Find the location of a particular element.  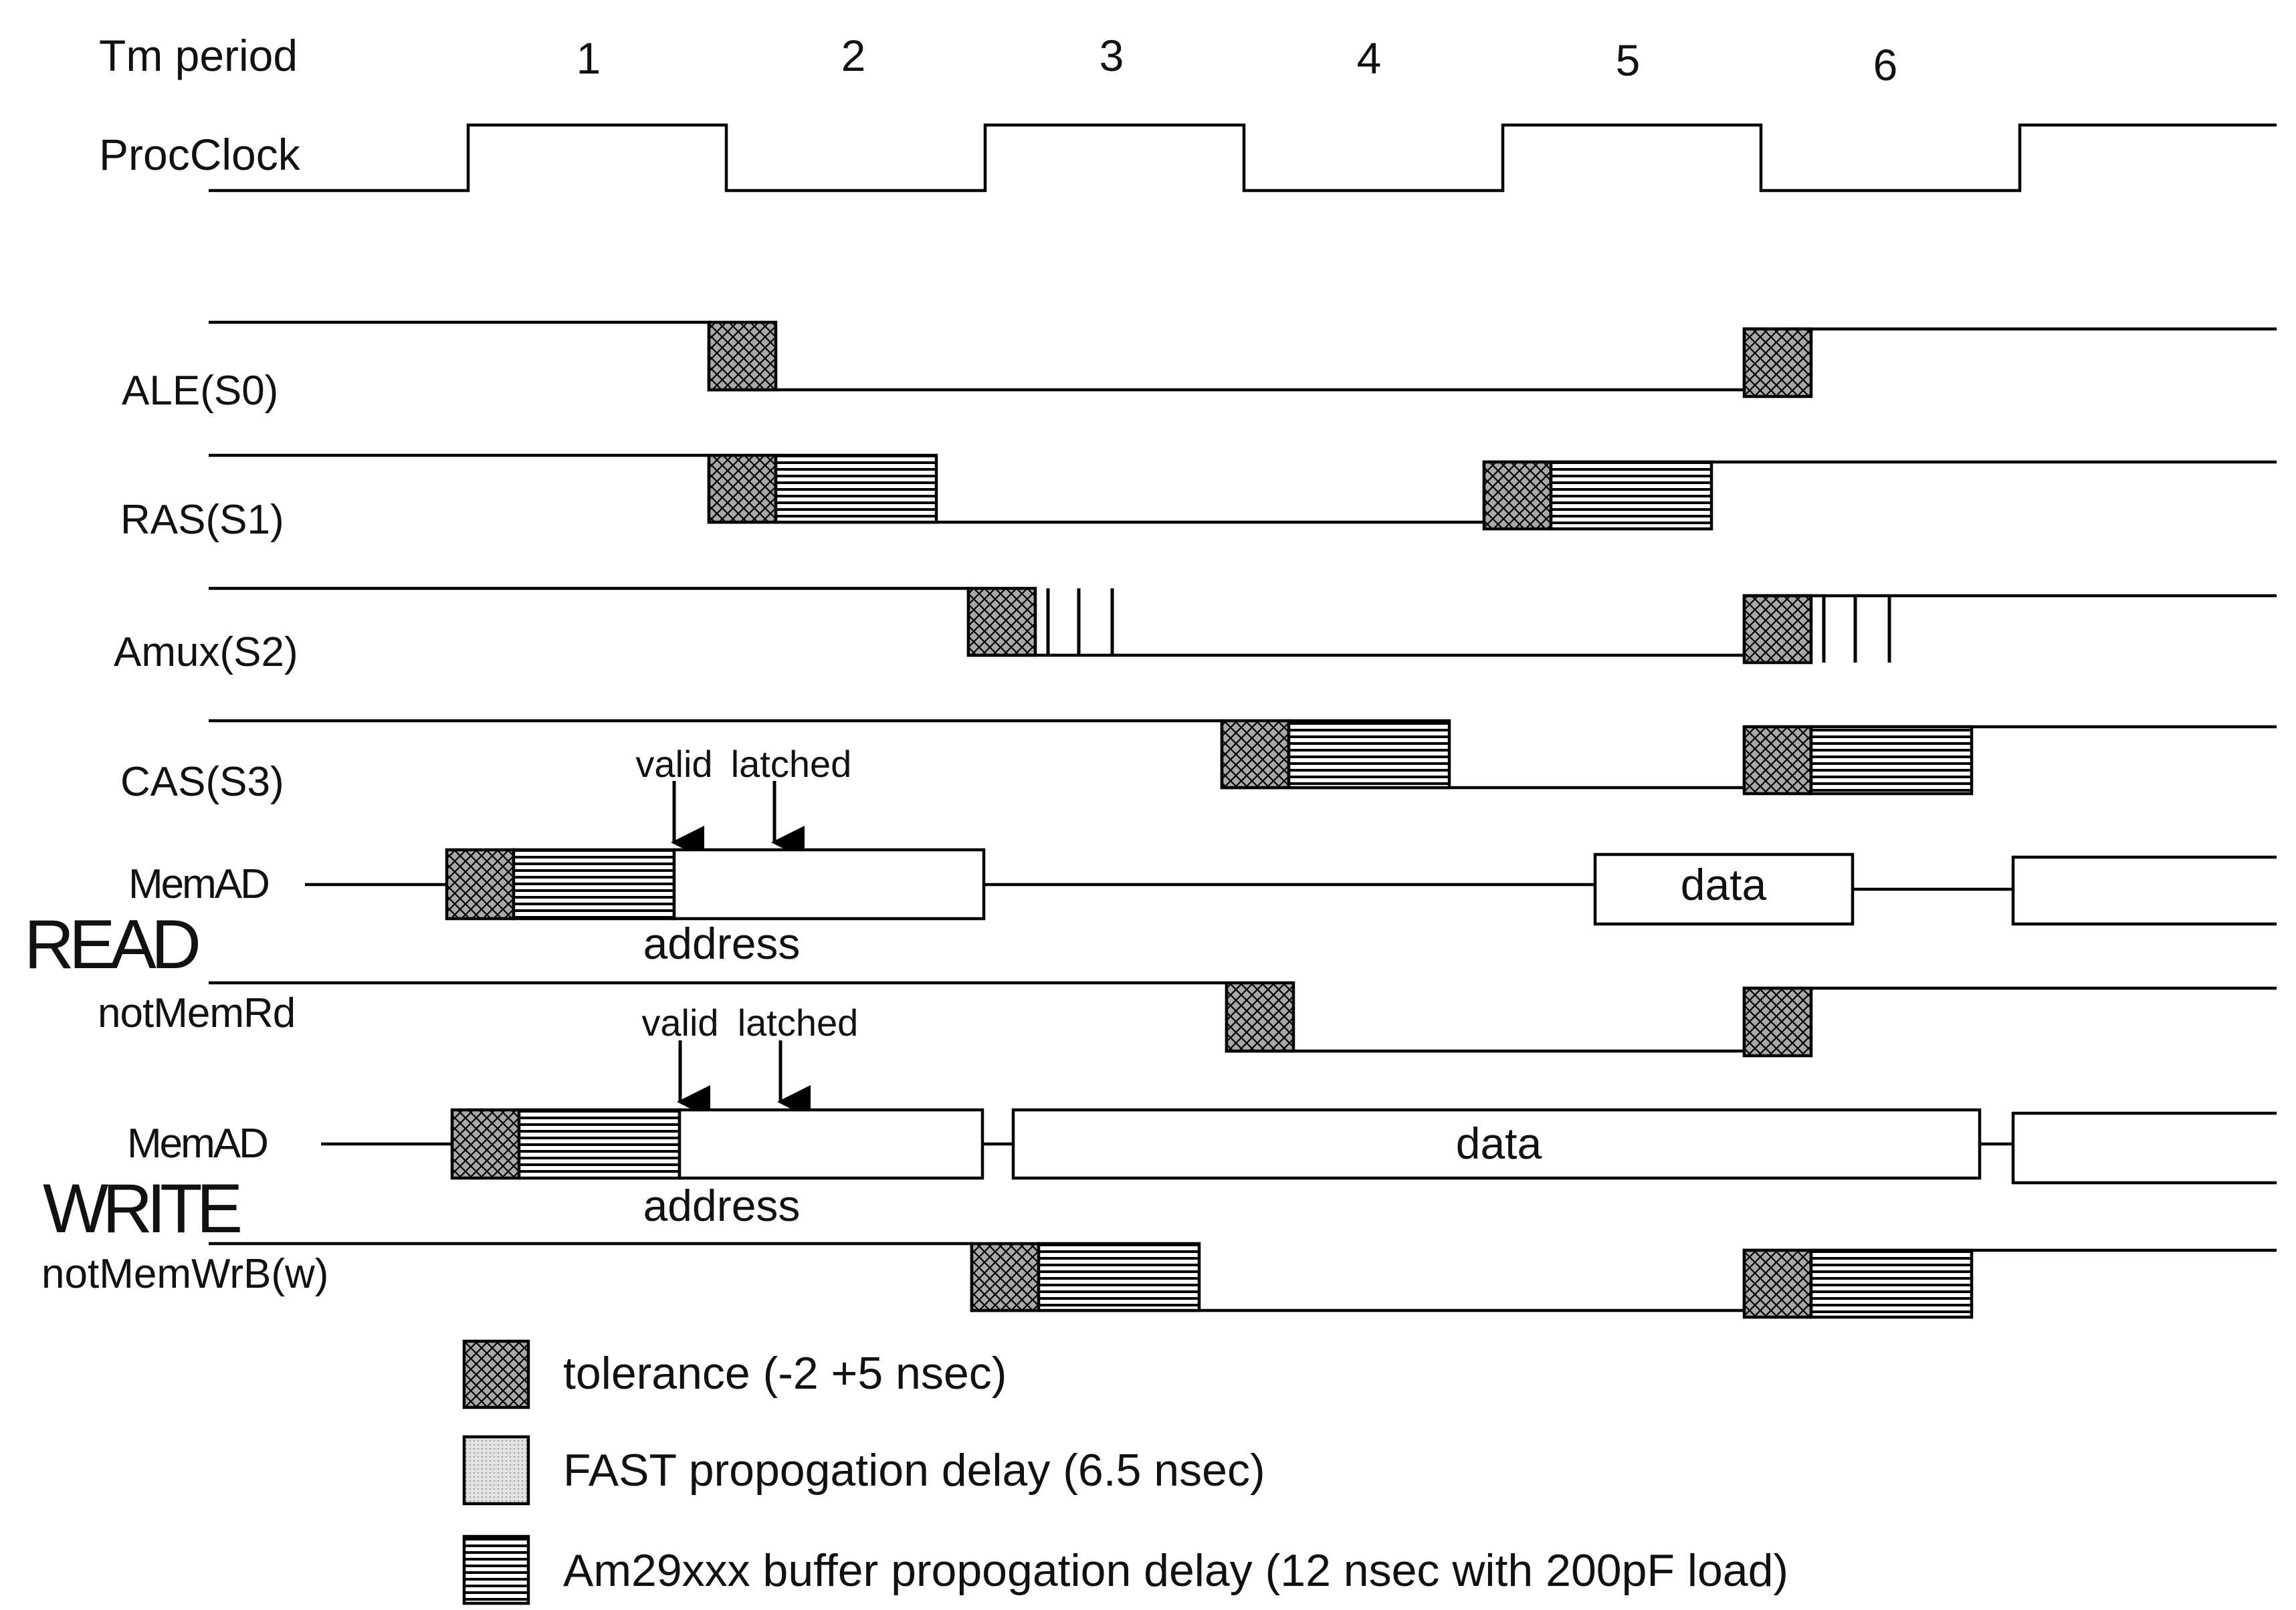

period-number-1: 1 is located at coordinates (589, 58).